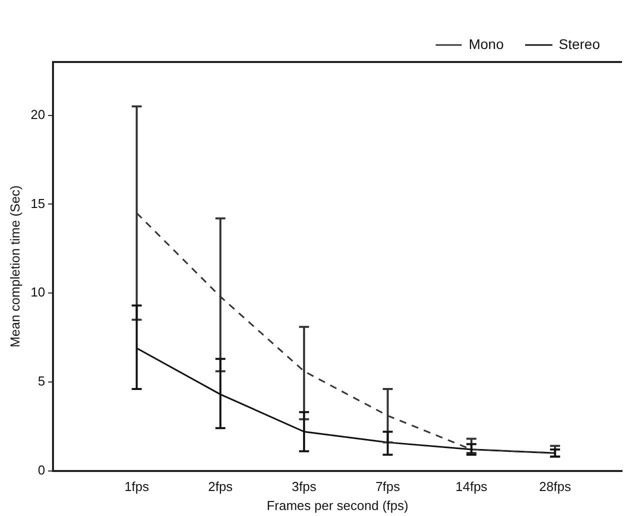 The image size is (630, 516). What do you see at coordinates (555, 486) in the screenshot?
I see `x-tick-label: 28fps` at bounding box center [555, 486].